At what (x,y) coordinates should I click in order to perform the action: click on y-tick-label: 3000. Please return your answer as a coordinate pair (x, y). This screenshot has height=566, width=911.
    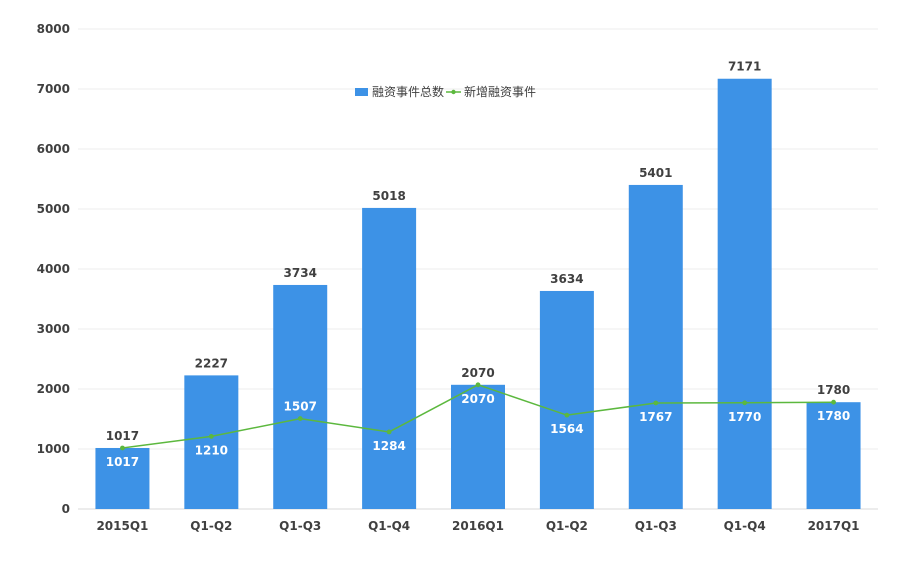
    Looking at the image, I should click on (53, 329).